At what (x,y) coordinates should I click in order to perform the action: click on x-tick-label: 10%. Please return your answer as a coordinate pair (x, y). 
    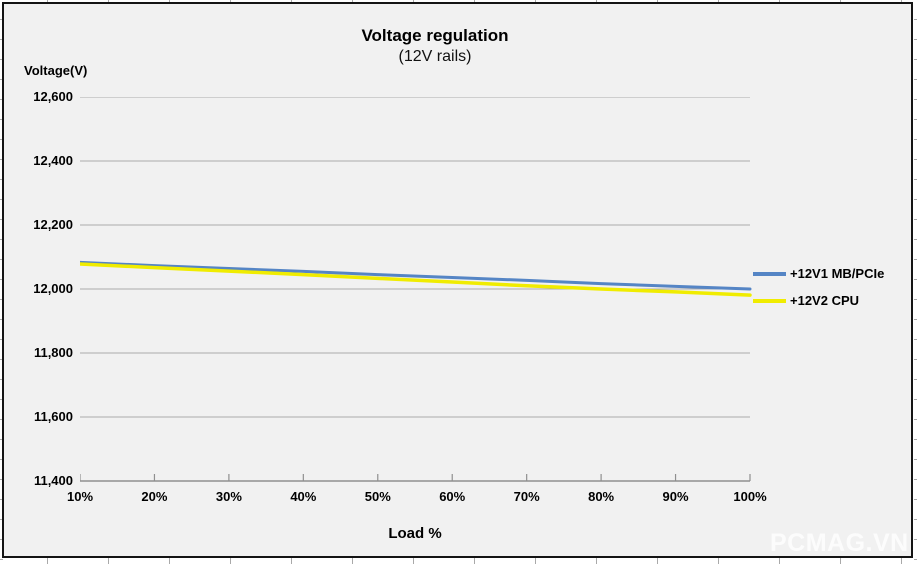
    Looking at the image, I should click on (80, 496).